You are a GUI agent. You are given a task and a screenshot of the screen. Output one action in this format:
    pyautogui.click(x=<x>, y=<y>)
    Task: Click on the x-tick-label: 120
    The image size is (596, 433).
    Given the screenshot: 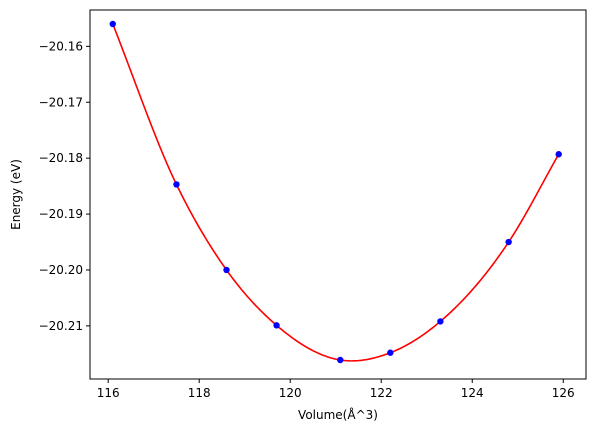 What is the action you would take?
    pyautogui.click(x=290, y=393)
    